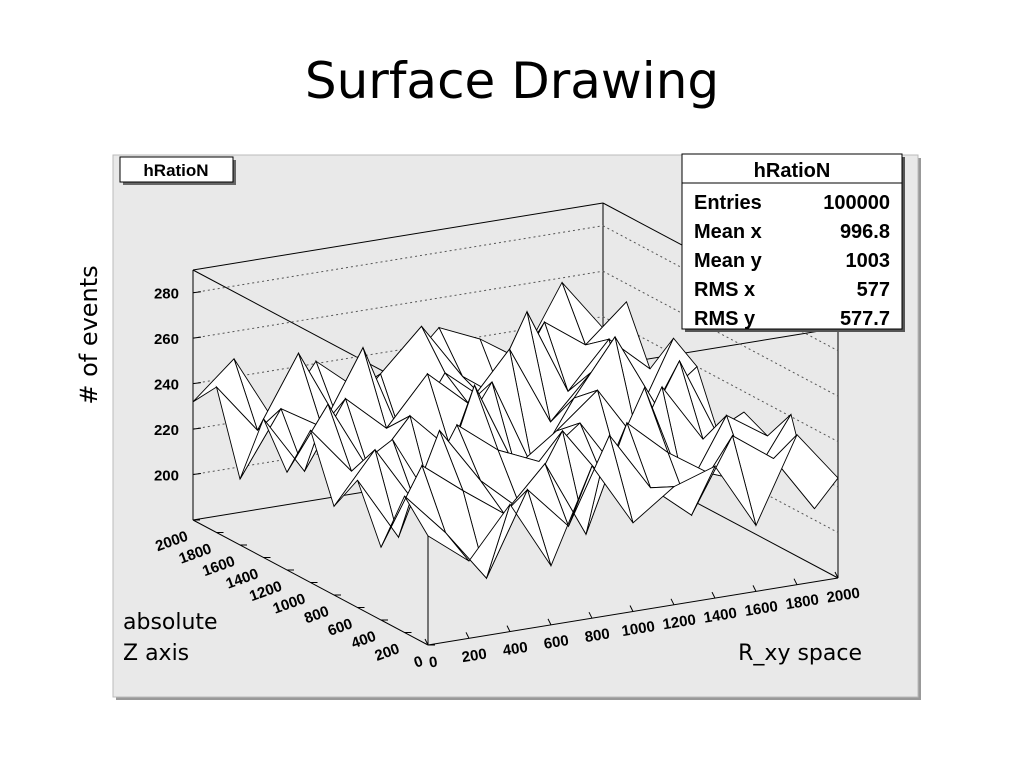 This screenshot has width=1024, height=768. Describe the element at coordinates (725, 319) in the screenshot. I see `stats-label: RMS y` at that location.